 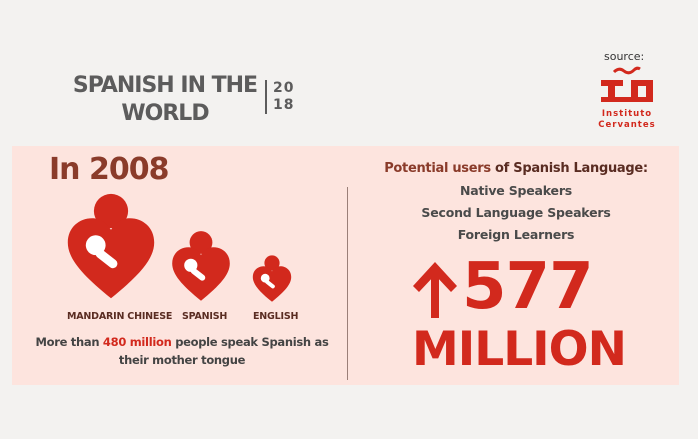 What do you see at coordinates (266, 97) in the screenshot?
I see `title-divider` at bounding box center [266, 97].